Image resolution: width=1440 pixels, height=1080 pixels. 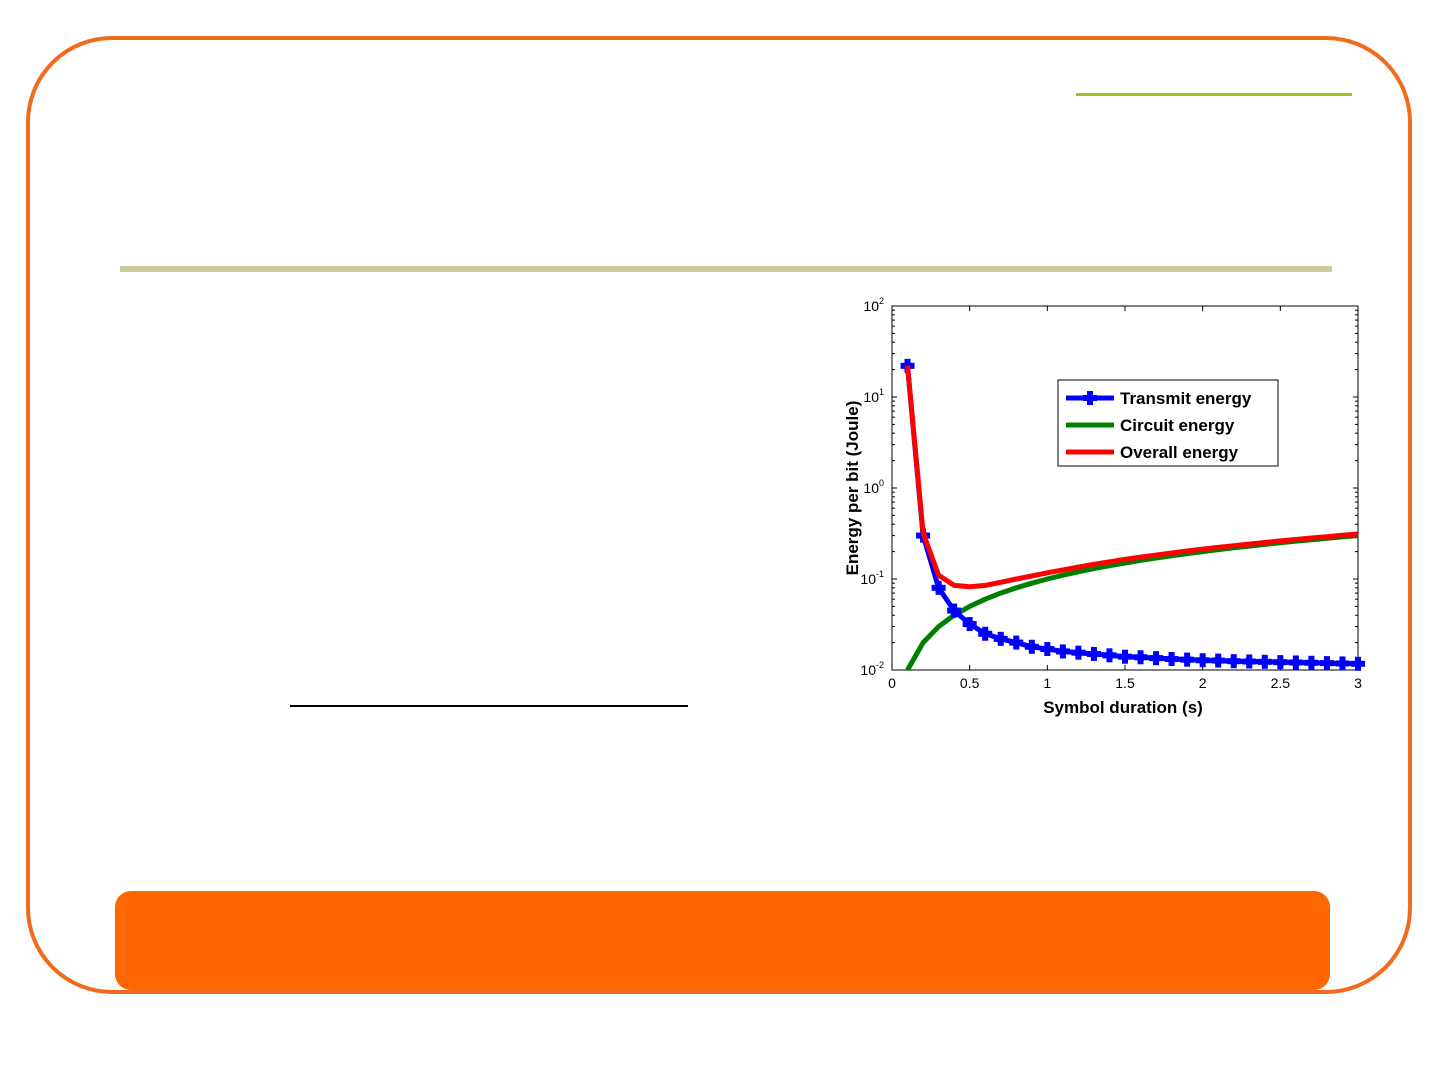 I want to click on y-tick-exponent: -2, so click(x=880, y=665).